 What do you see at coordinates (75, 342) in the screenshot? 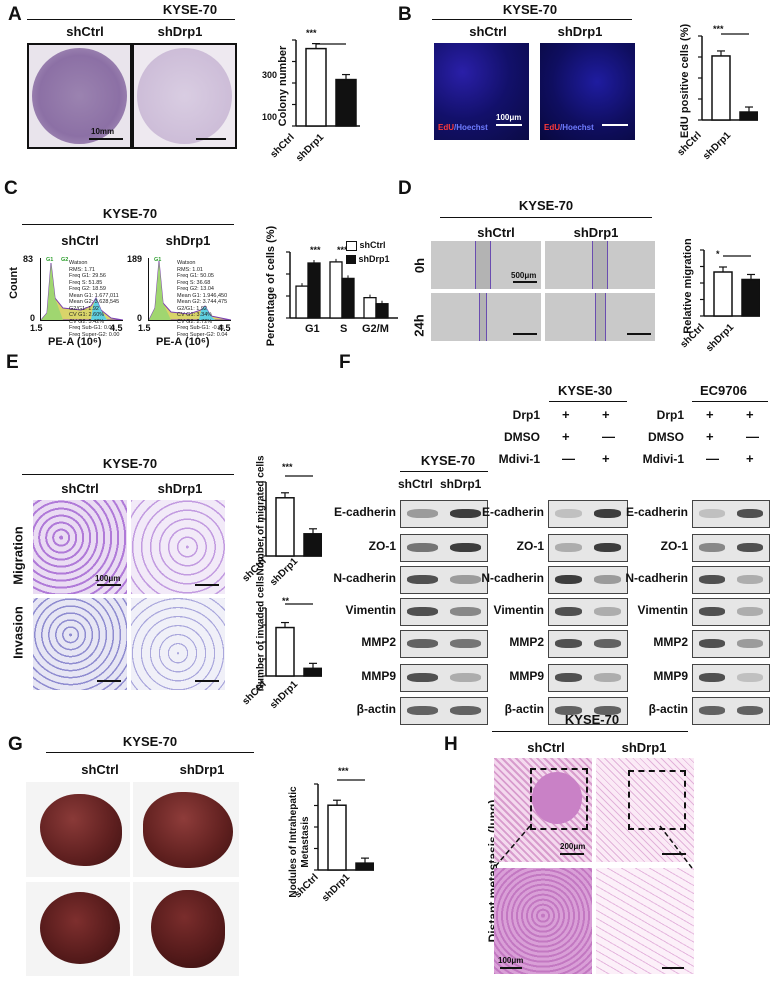
I see `flow-ctrl-xlabel: PE-A (10⁶)` at bounding box center [75, 342].